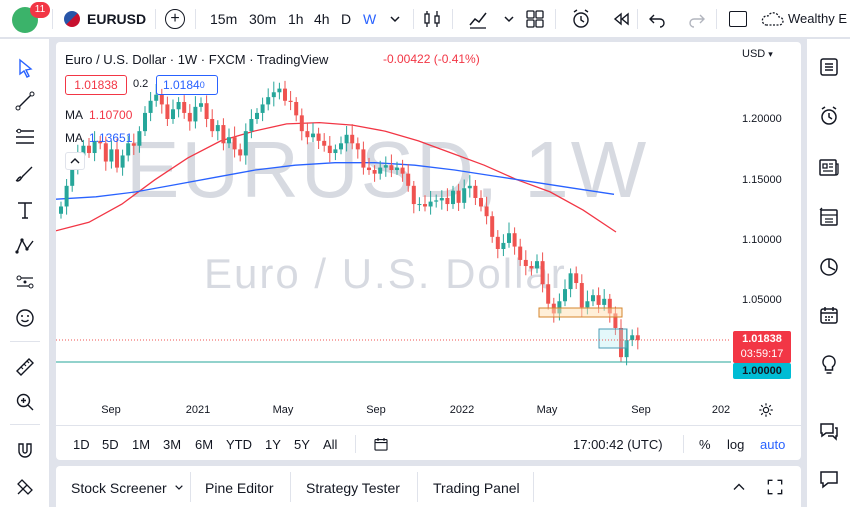  What do you see at coordinates (829, 431) in the screenshot?
I see `chats-icon` at bounding box center [829, 431].